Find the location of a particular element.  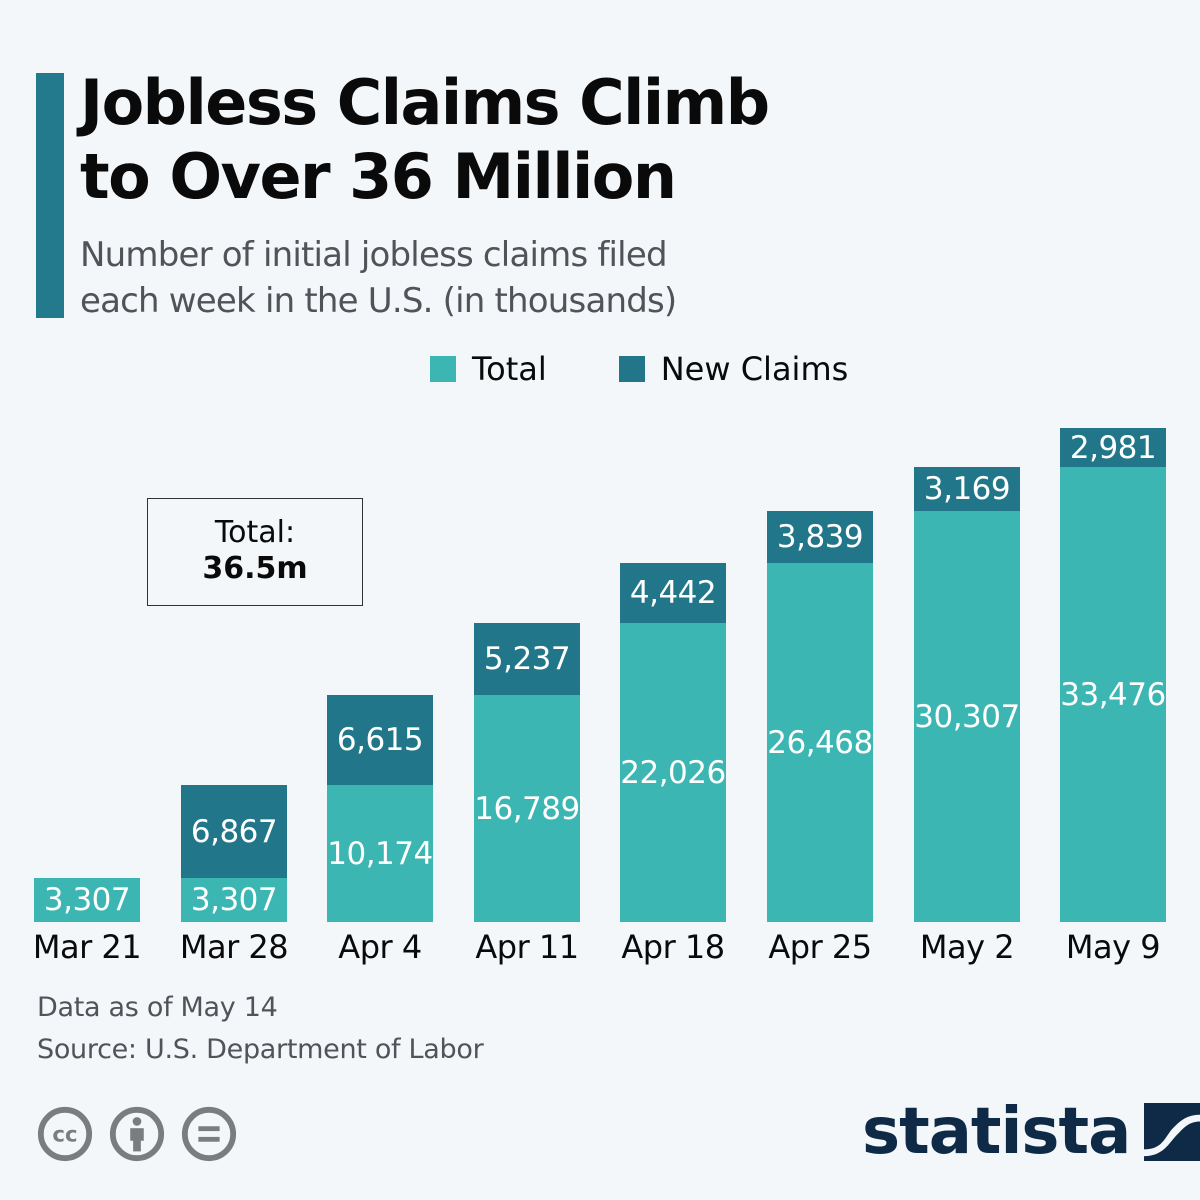

bar-segment-new-claims: 3,169 is located at coordinates (967, 489).